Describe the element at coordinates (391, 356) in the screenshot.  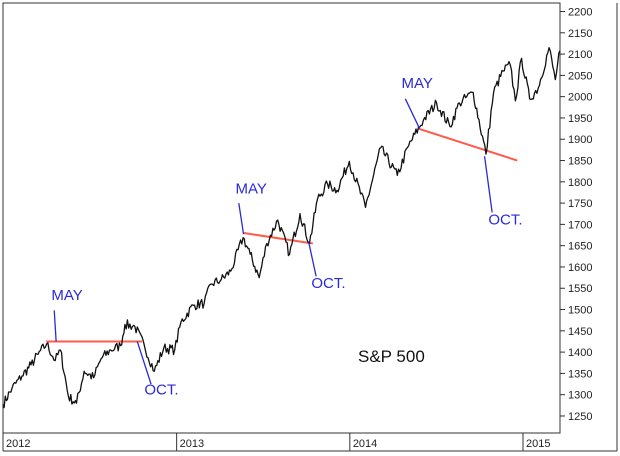
I see `chart-title: S&P 500` at that location.